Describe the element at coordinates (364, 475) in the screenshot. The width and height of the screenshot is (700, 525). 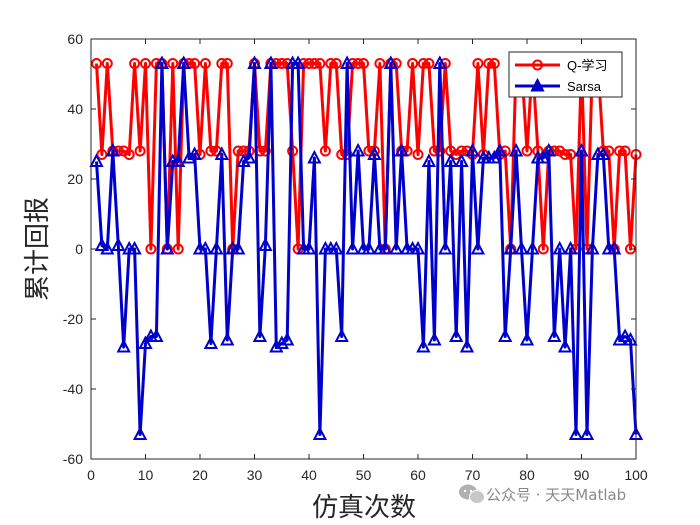
I see `x-tick-label: 50` at that location.